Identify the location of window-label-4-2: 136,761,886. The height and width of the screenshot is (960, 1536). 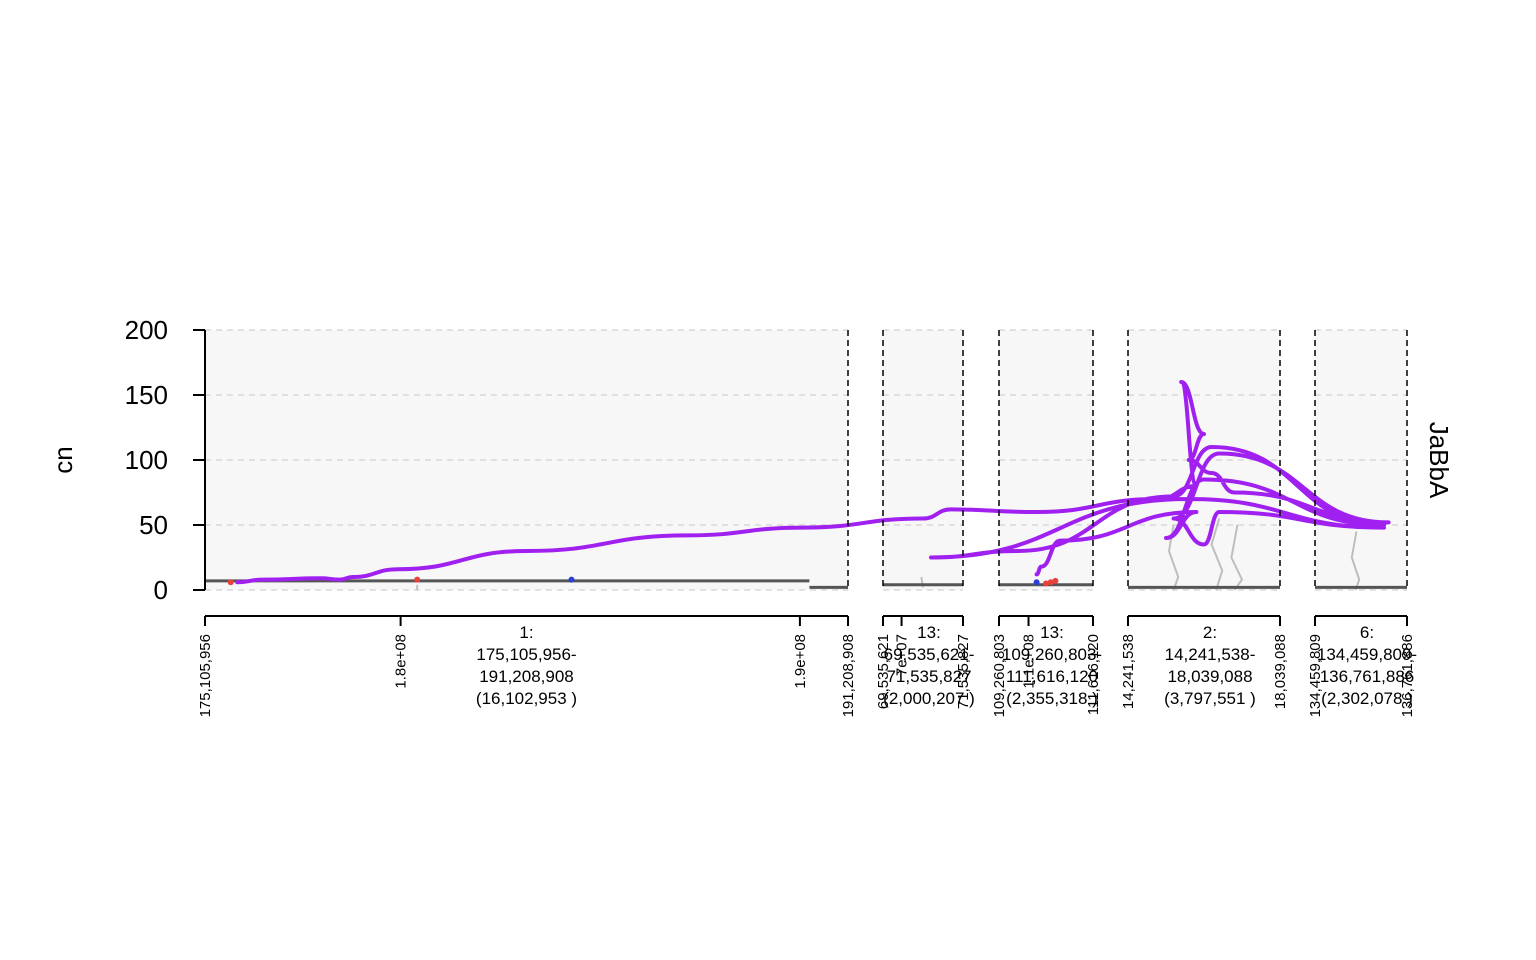
(1367, 676).